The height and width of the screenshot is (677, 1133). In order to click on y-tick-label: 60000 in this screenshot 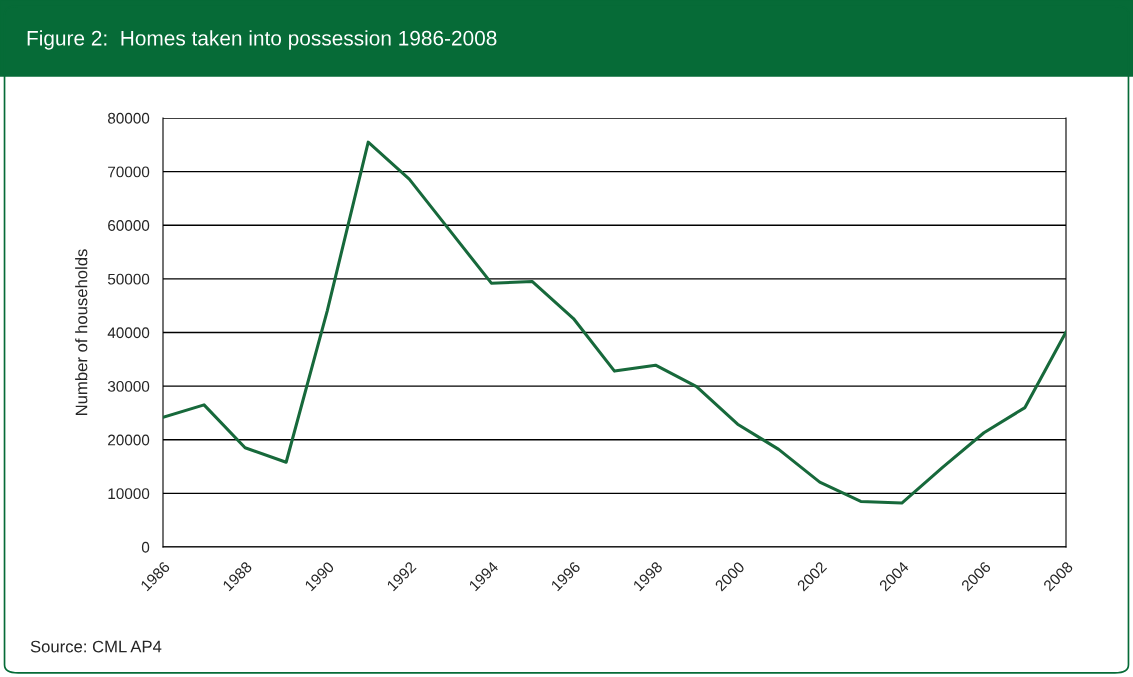, I will do `click(129, 225)`.